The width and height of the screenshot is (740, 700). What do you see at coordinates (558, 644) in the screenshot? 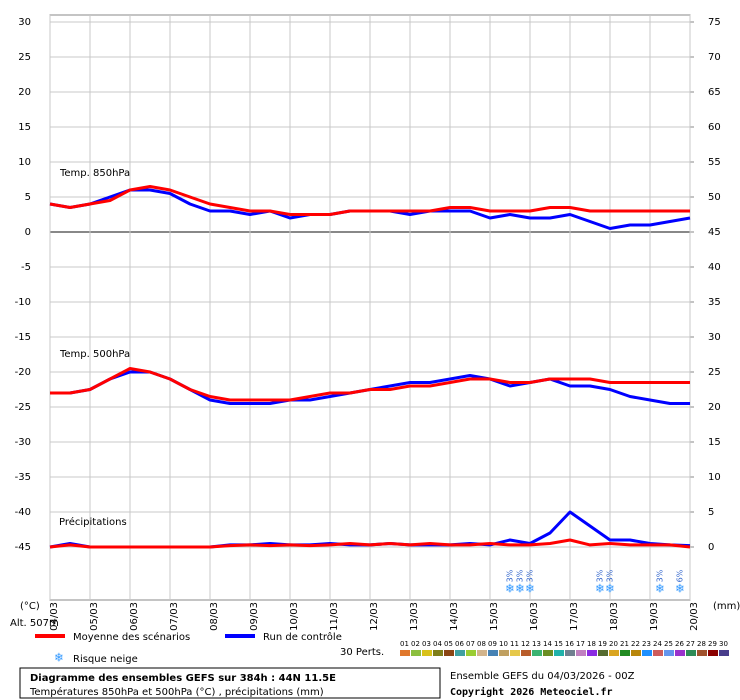
I see `perturbation-label: 15` at bounding box center [558, 644].